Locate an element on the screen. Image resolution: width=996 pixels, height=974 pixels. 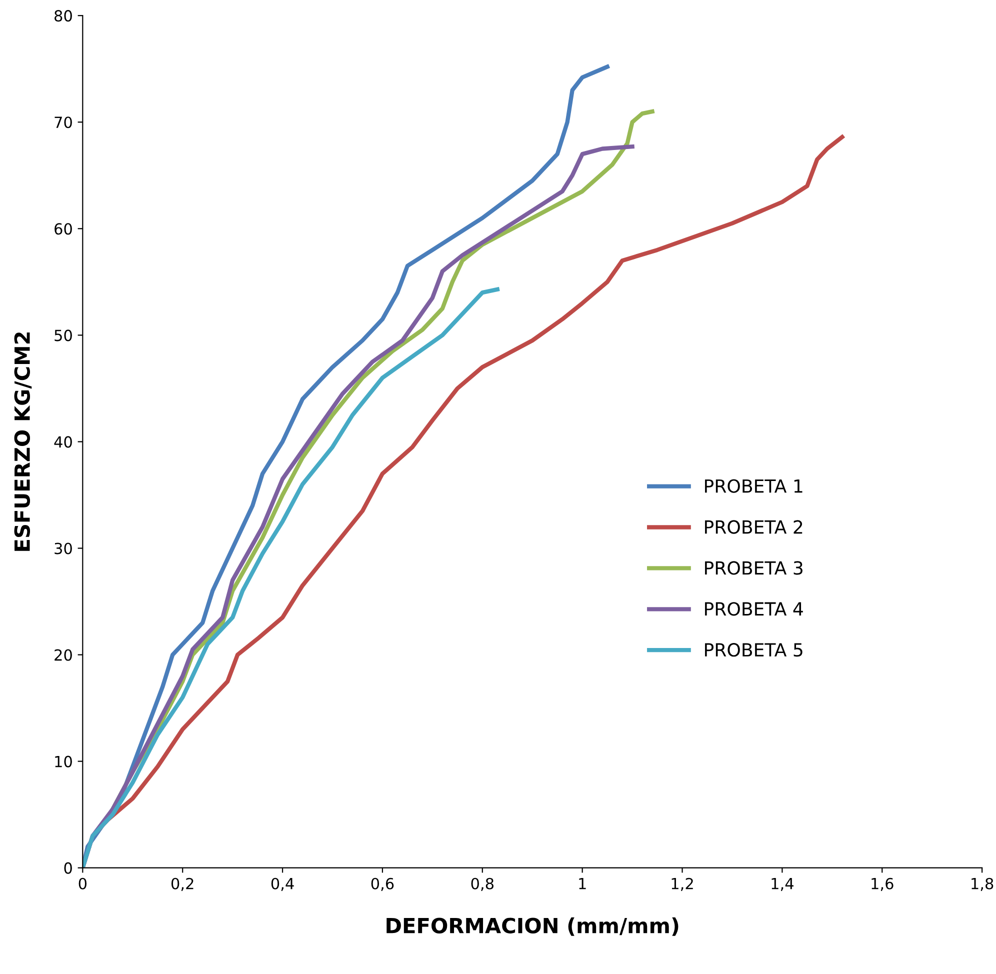
y-tick-label: 60 is located at coordinates (63, 229).